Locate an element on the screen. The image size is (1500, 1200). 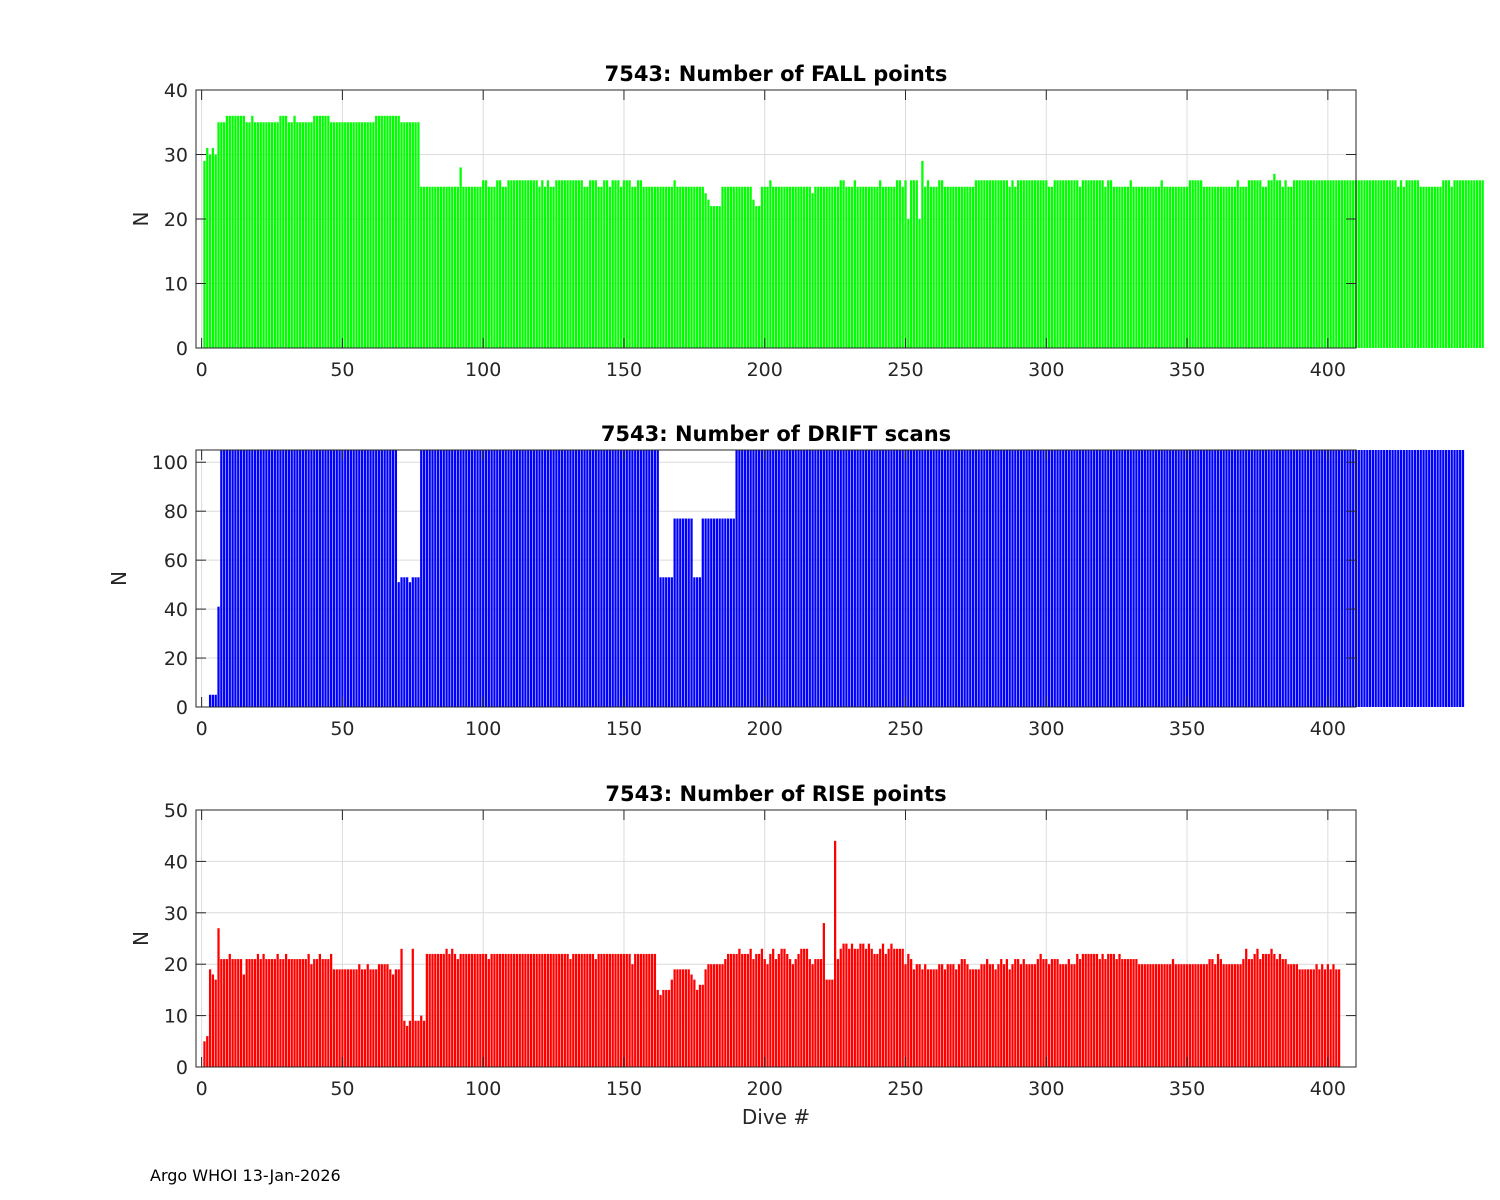
y-tick-label: 100 is located at coordinates (170, 463).